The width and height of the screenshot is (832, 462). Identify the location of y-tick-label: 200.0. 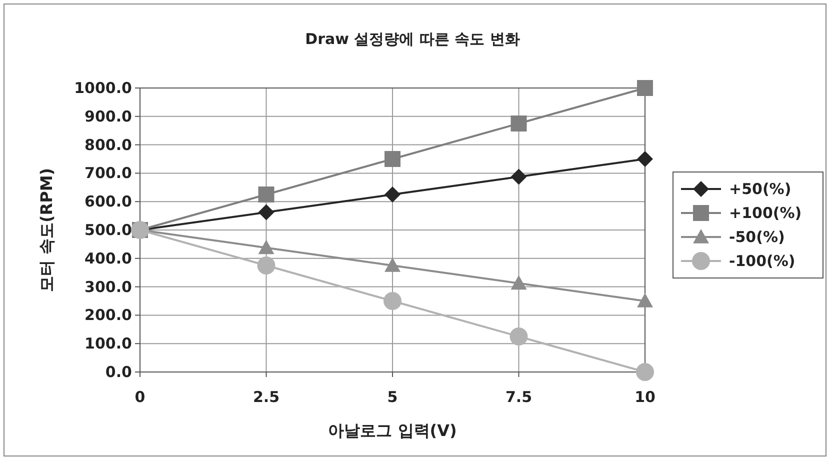
(108, 315).